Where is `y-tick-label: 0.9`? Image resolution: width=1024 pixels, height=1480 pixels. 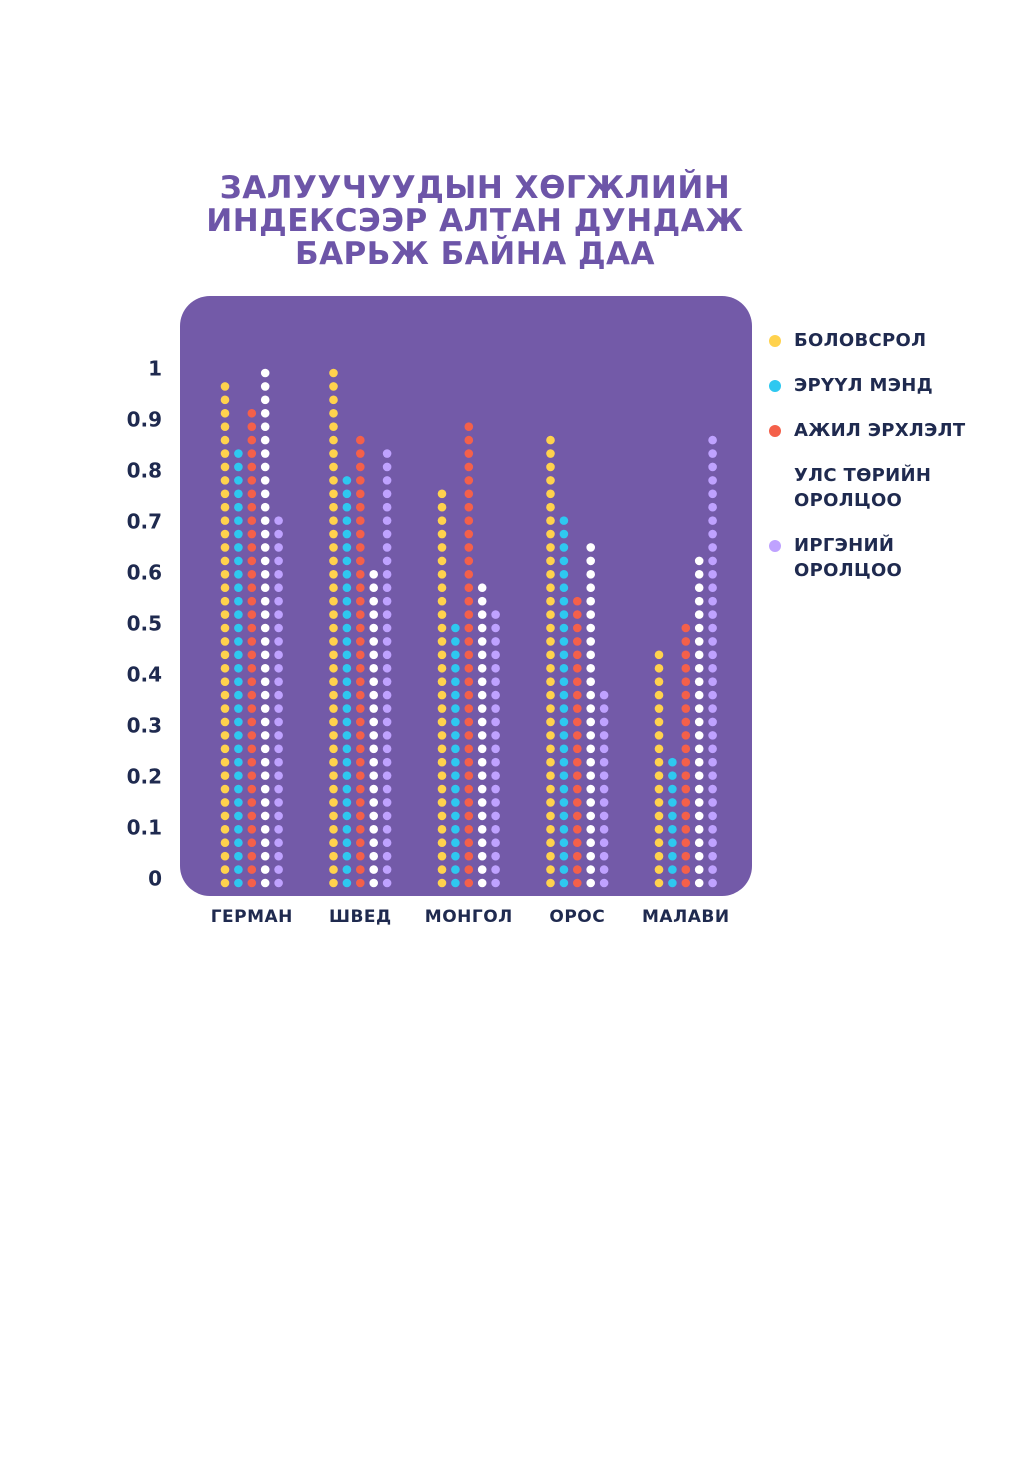 y-tick-label: 0.9 is located at coordinates (144, 420).